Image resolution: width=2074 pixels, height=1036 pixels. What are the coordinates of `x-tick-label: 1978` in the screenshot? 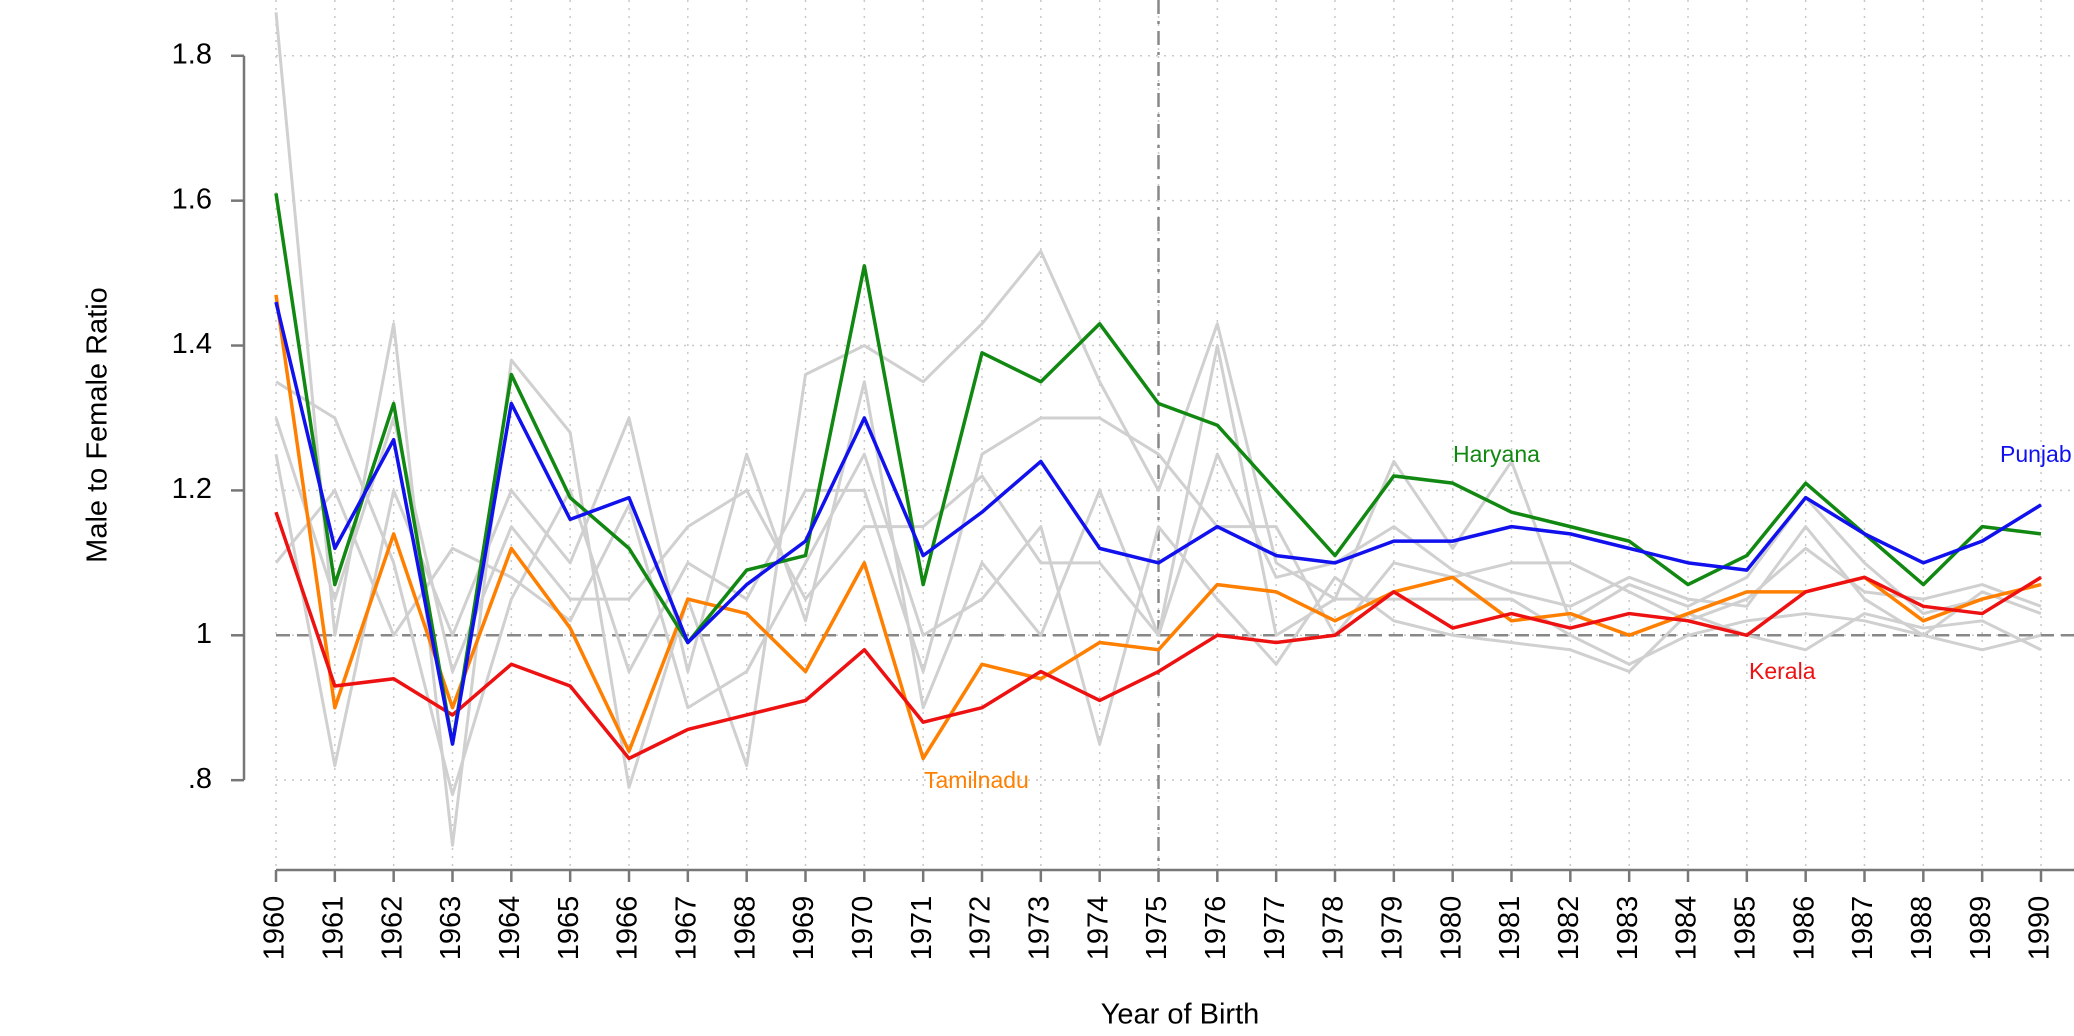 It's located at (1334, 928).